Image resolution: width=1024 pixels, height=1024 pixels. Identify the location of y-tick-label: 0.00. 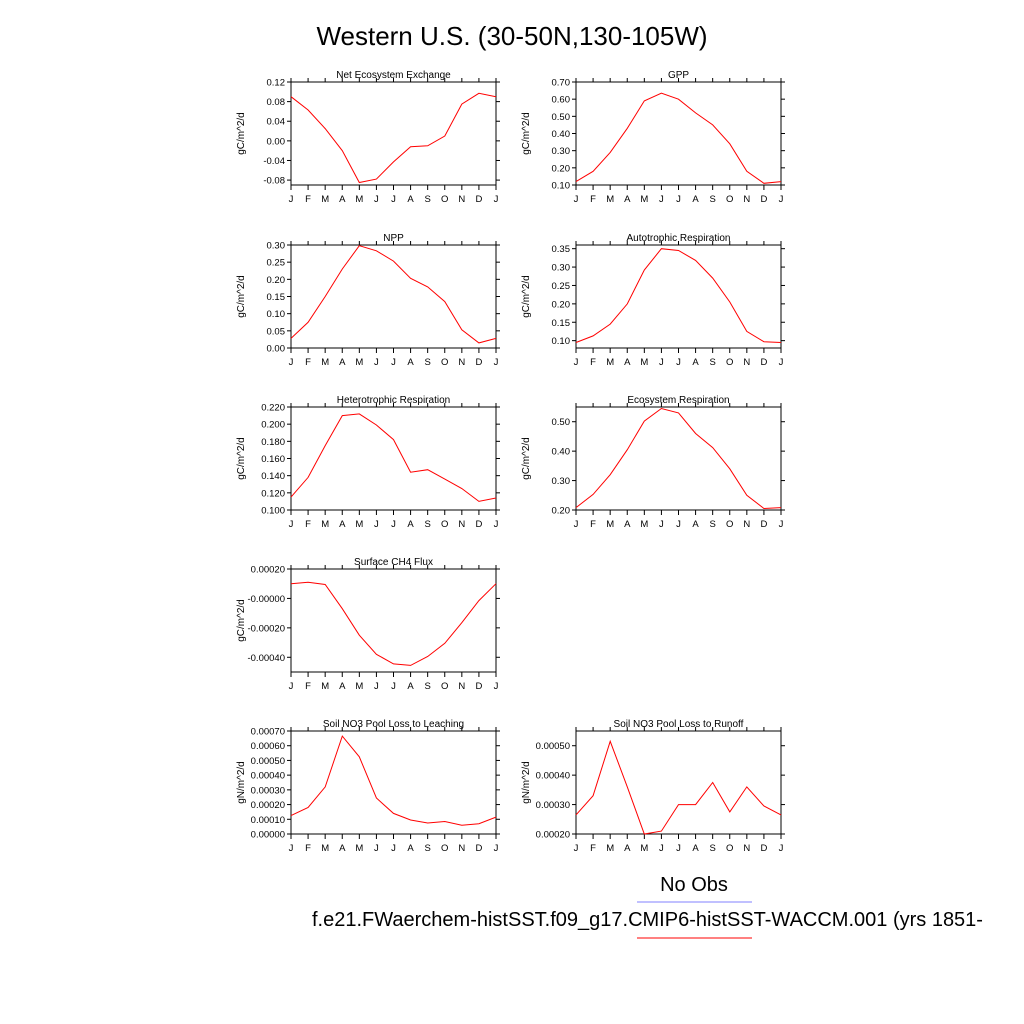
(276, 349).